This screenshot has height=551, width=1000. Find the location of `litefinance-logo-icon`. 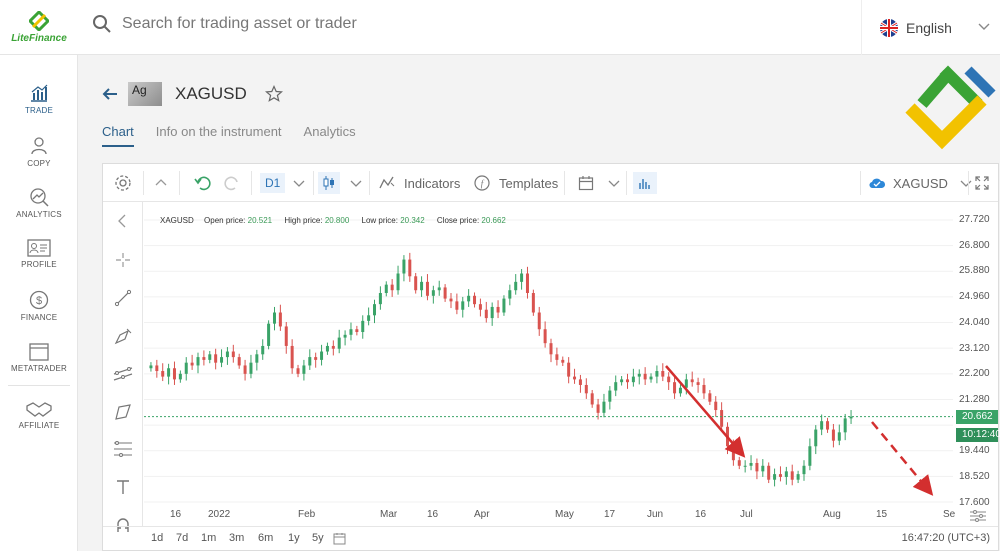

litefinance-logo-icon is located at coordinates (39, 21).